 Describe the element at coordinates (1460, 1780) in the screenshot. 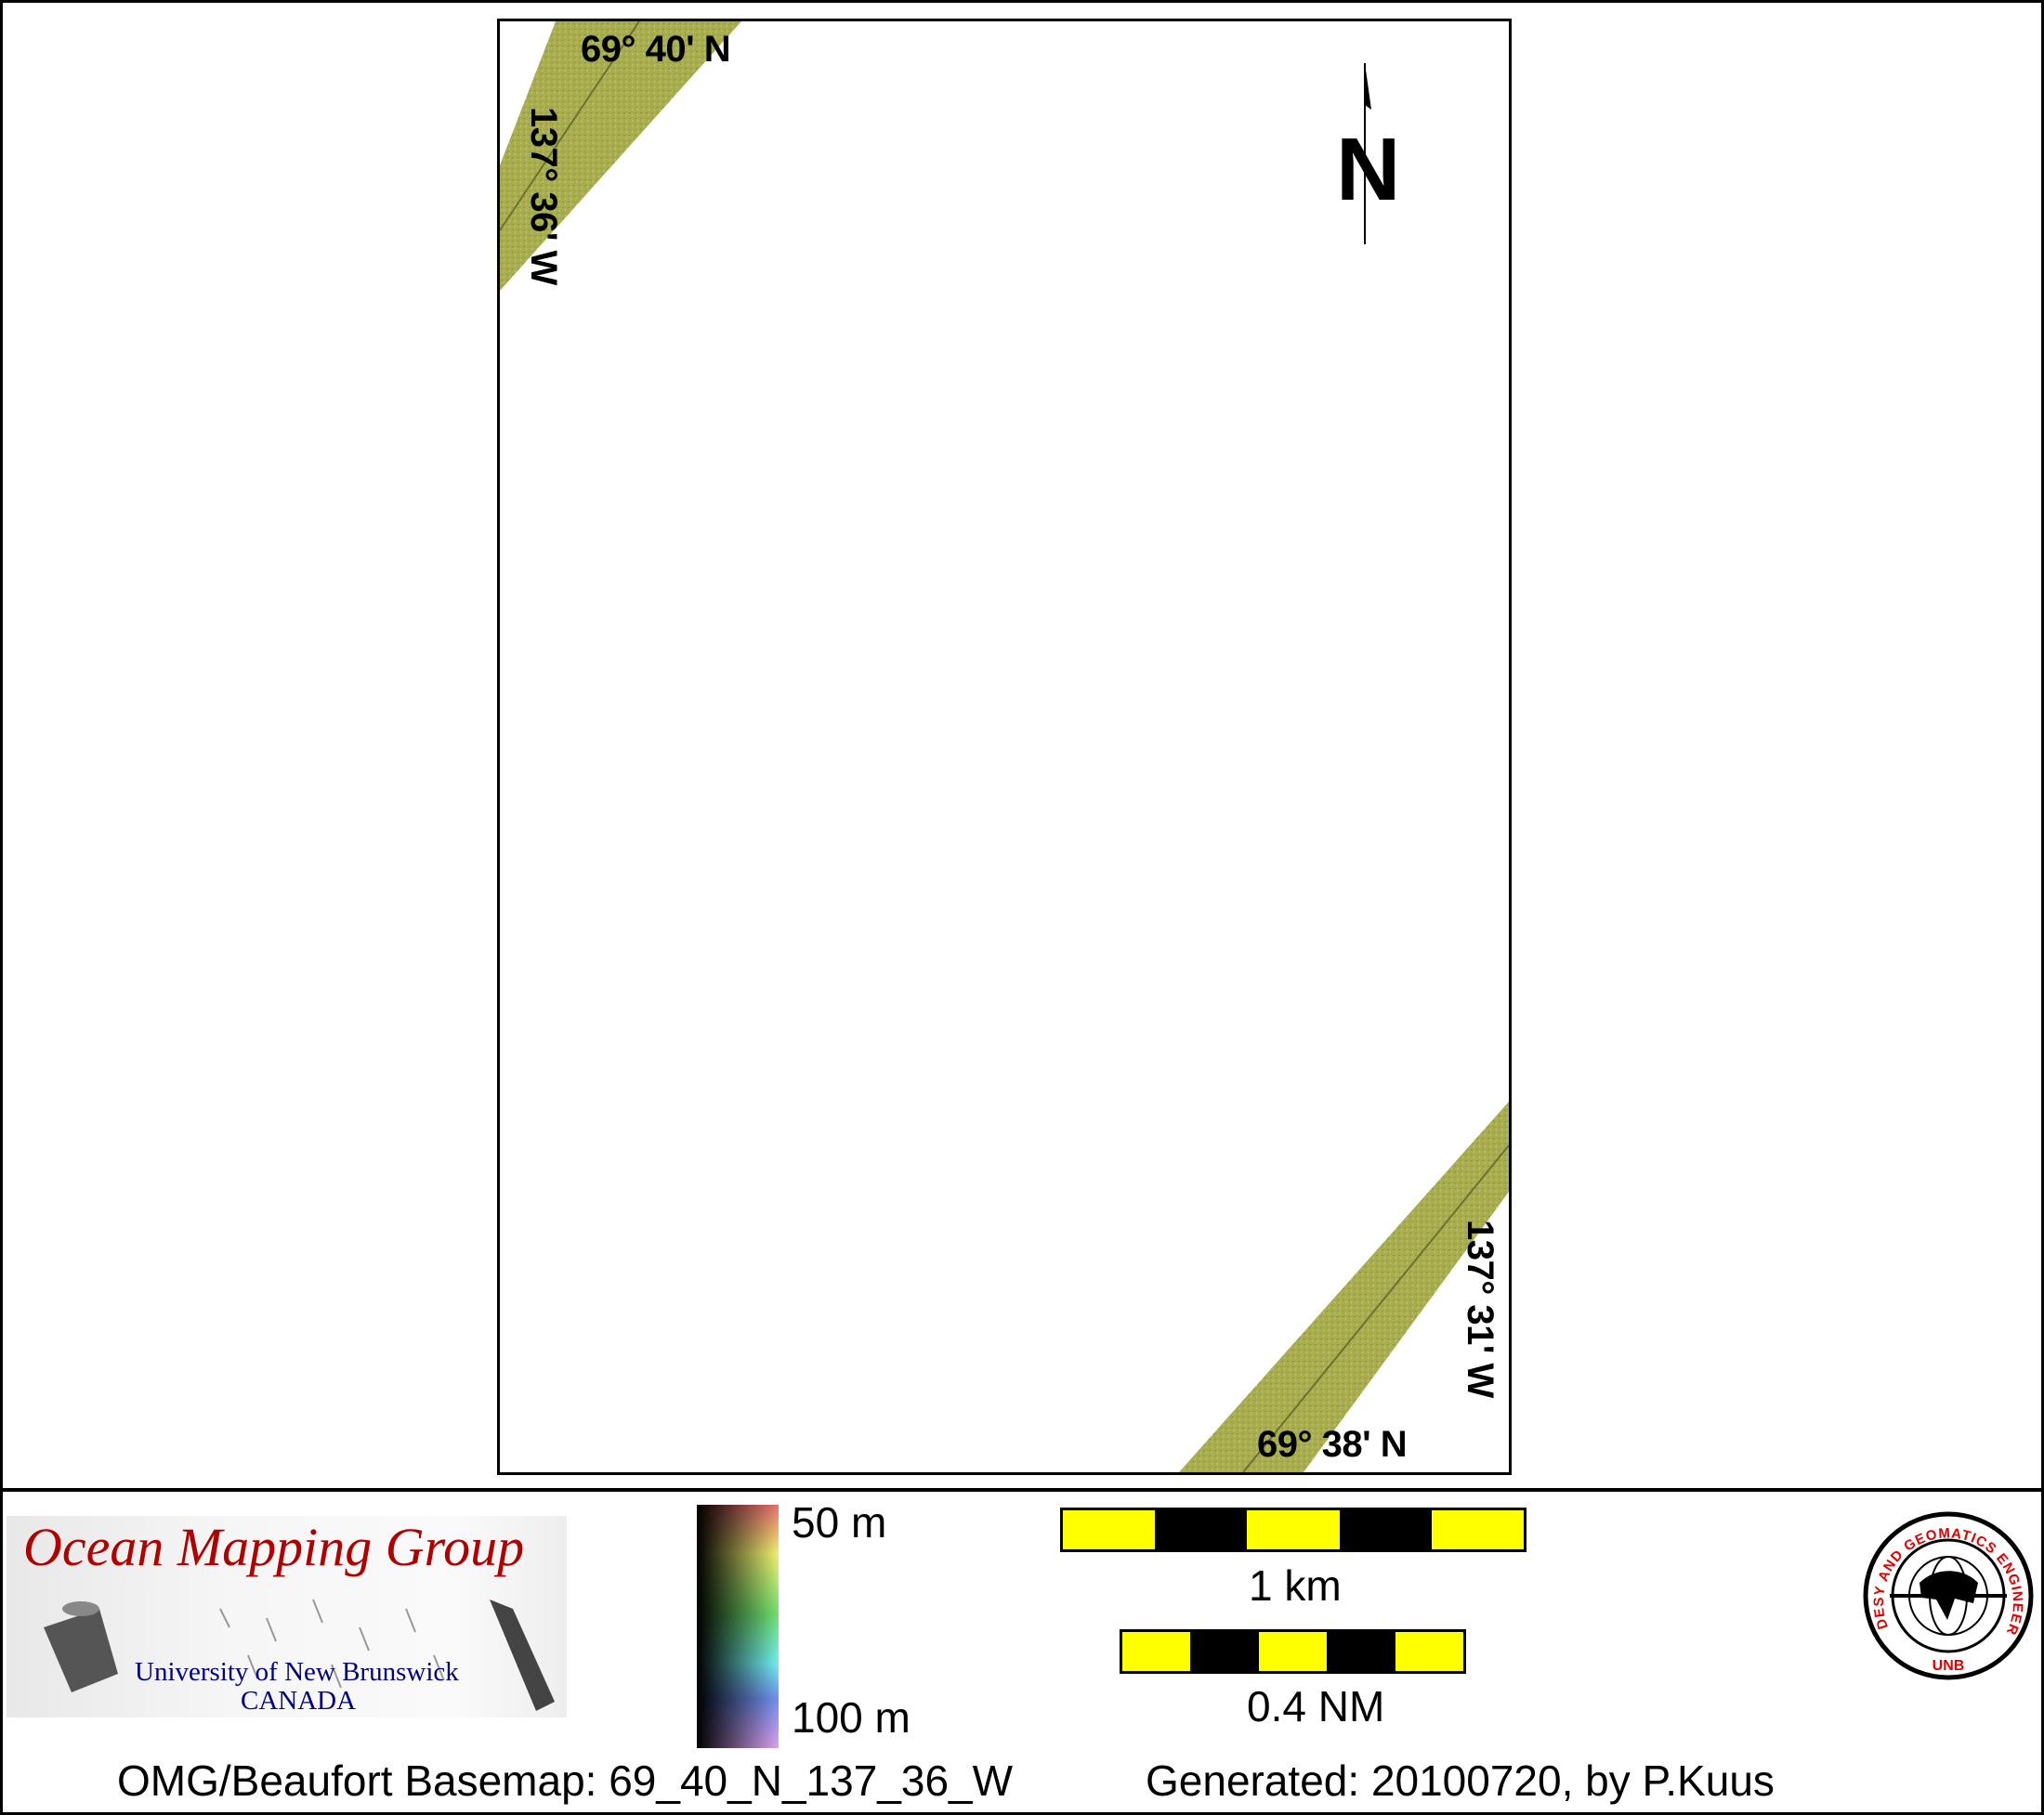

I see `footer-generated: Generated: 20100720, by P.Kuus` at that location.